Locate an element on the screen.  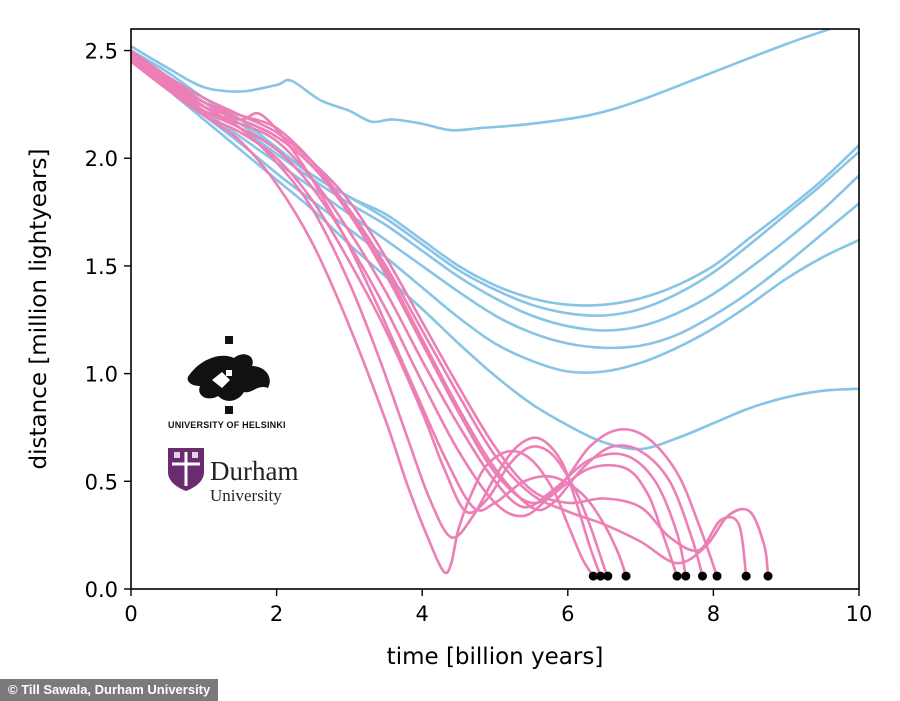
y-tick-label: 0.0 is located at coordinates (101, 590).